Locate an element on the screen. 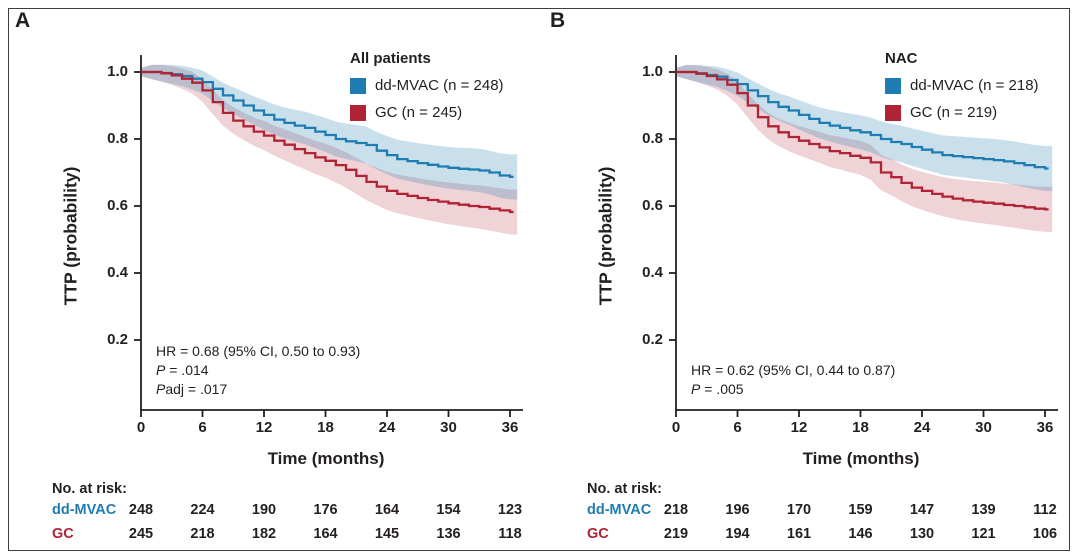 This screenshot has height=560, width=1080. risk-value: 196 is located at coordinates (737, 510).